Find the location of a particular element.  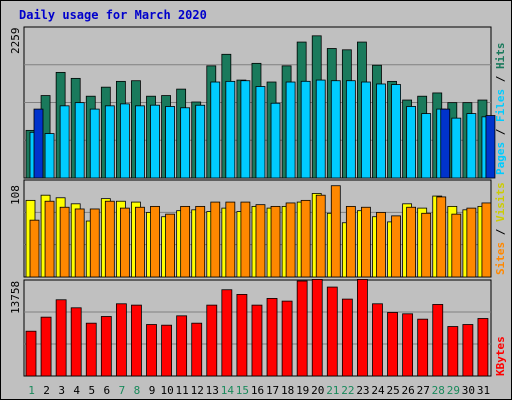

x-tick-label: 31 is located at coordinates (483, 390).